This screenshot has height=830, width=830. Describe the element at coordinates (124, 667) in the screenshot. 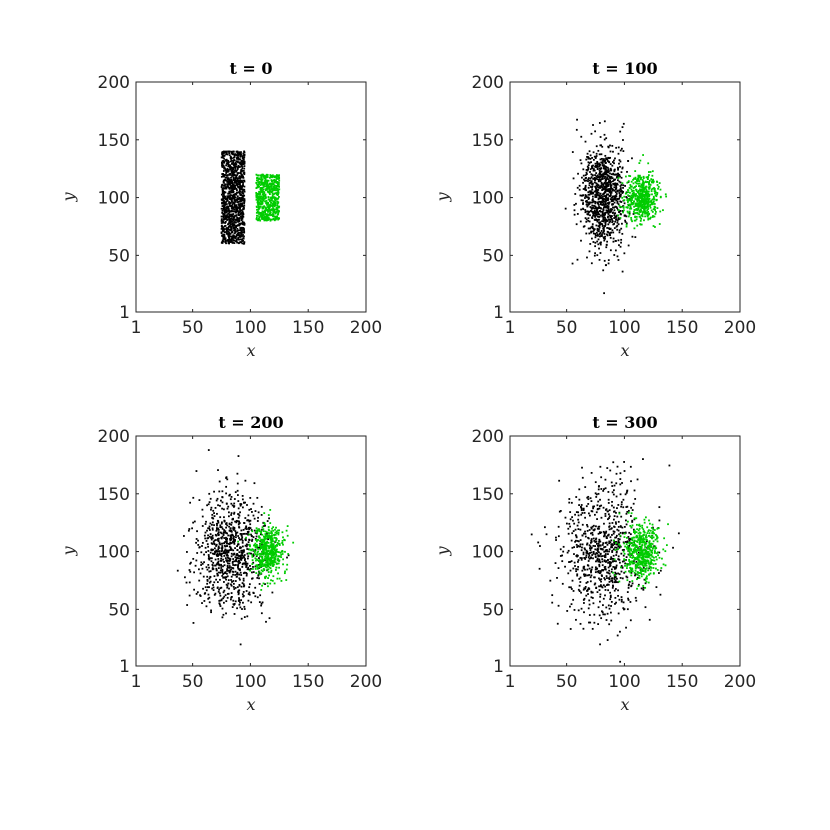

I see `y-tick-label: 1` at that location.